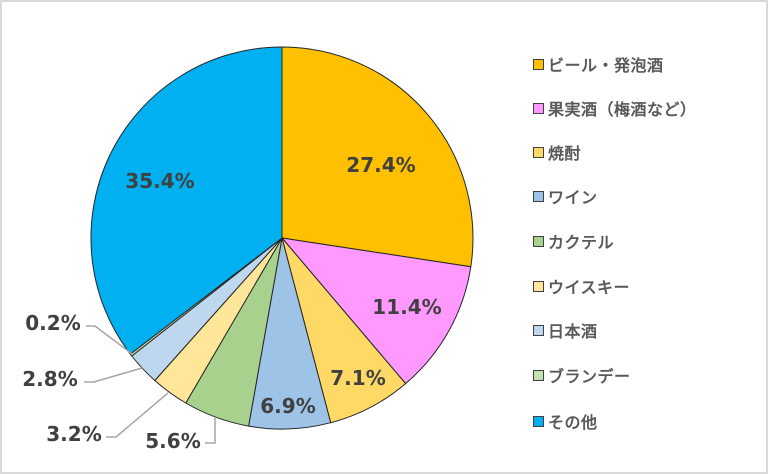 This screenshot has width=768, height=474. What do you see at coordinates (589, 376) in the screenshot?
I see `legend-label: ブランデー` at bounding box center [589, 376].